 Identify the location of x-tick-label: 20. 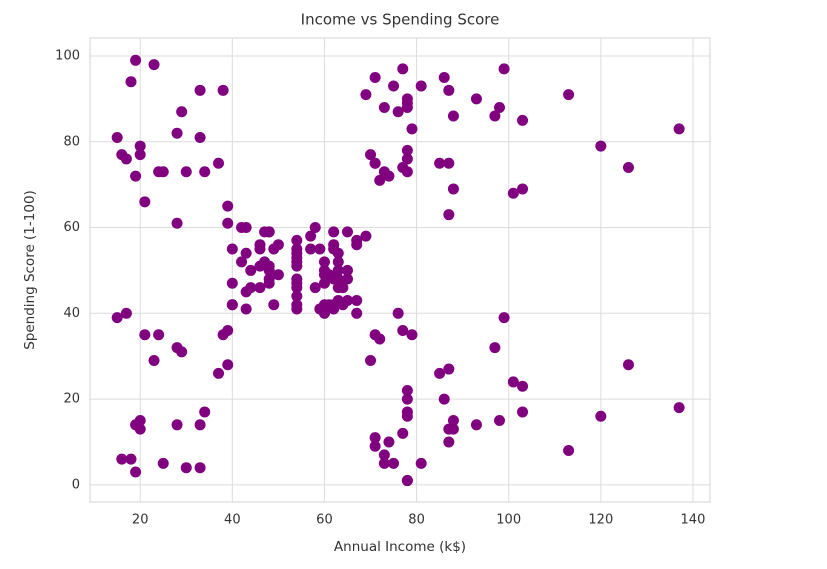
(140, 520).